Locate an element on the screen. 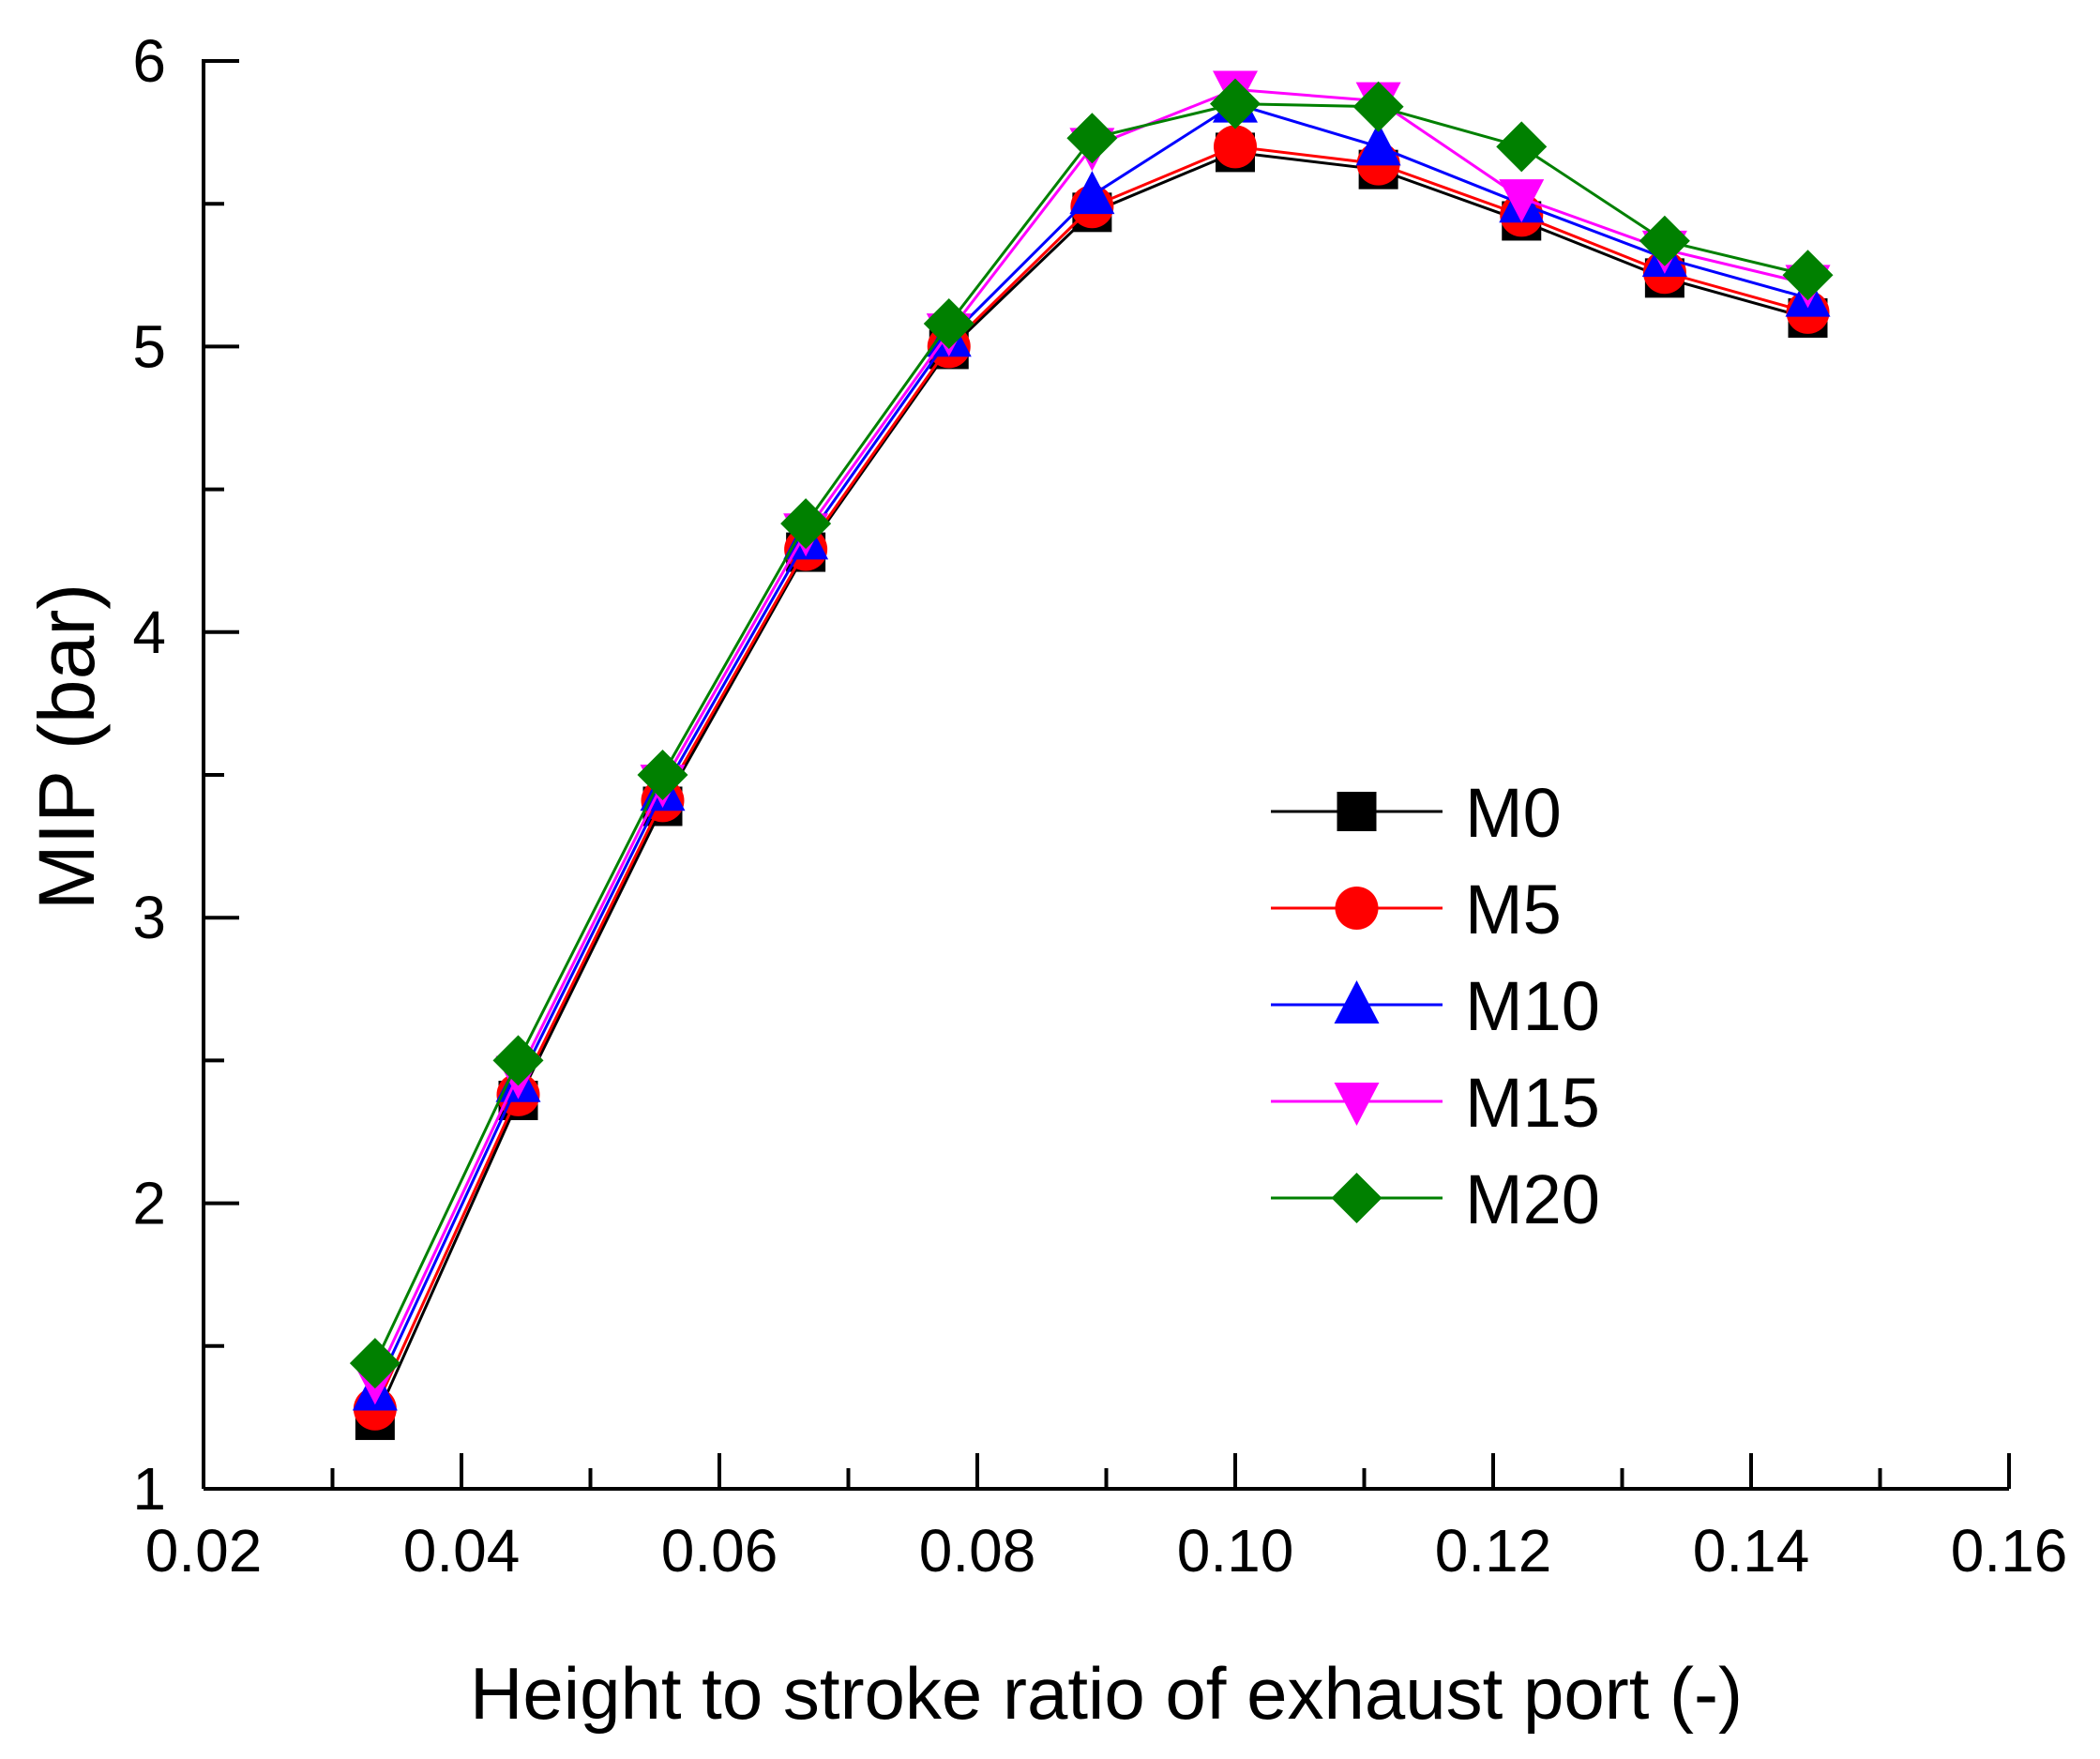 The image size is (2100, 1759). legend-item-m5: M5 is located at coordinates (1416, 909).